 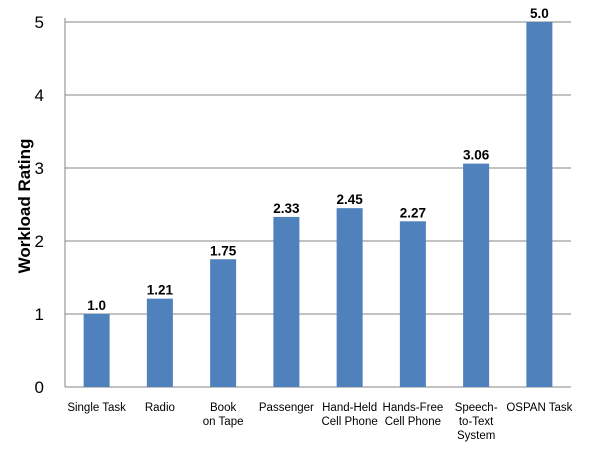 I want to click on x-category-label: OSPAN Task, so click(x=539, y=408).